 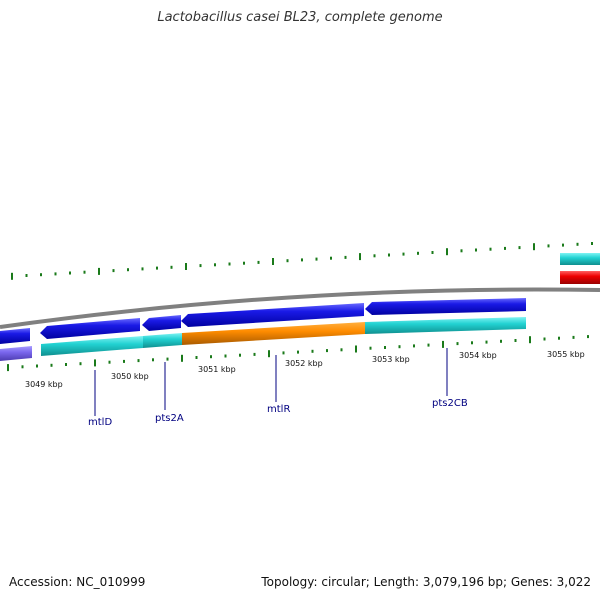 I want to click on kbp-label: 3051 kbp, so click(x=217, y=369).